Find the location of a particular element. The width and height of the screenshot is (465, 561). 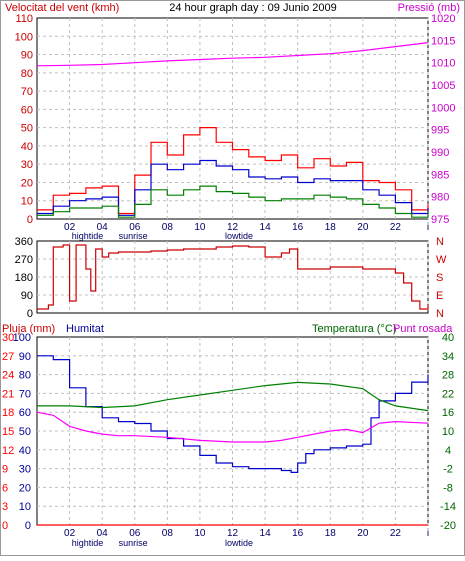

wind-tick-70: 70 is located at coordinates (27, 92).